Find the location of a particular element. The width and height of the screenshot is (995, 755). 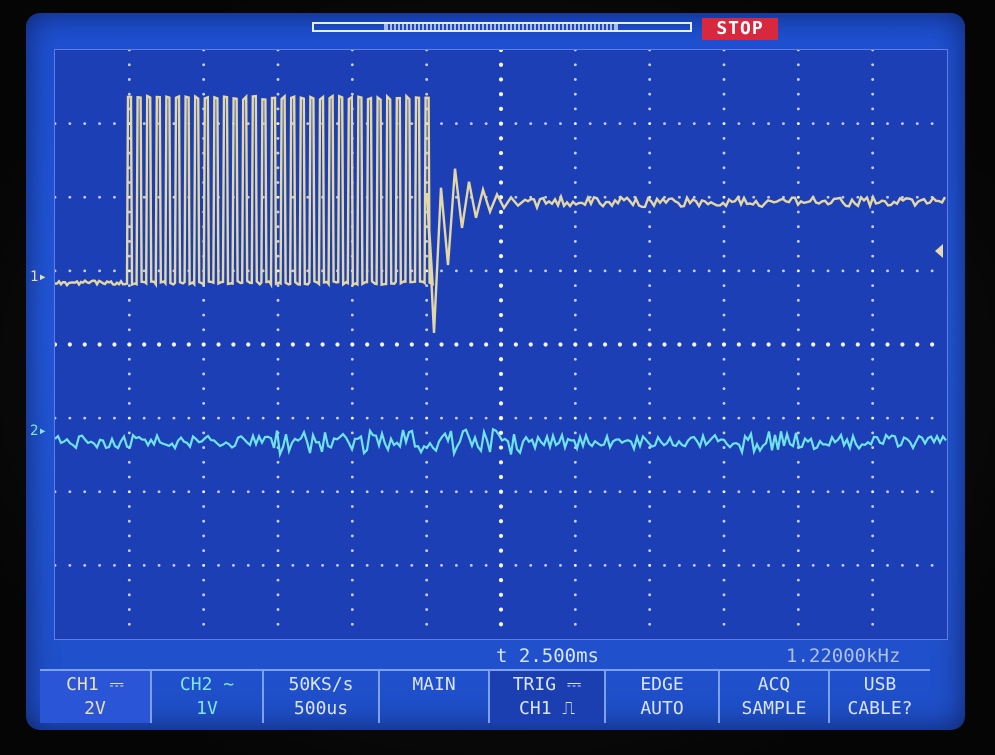

ch2-coupling-label: CH2 ∼ is located at coordinates (207, 685).